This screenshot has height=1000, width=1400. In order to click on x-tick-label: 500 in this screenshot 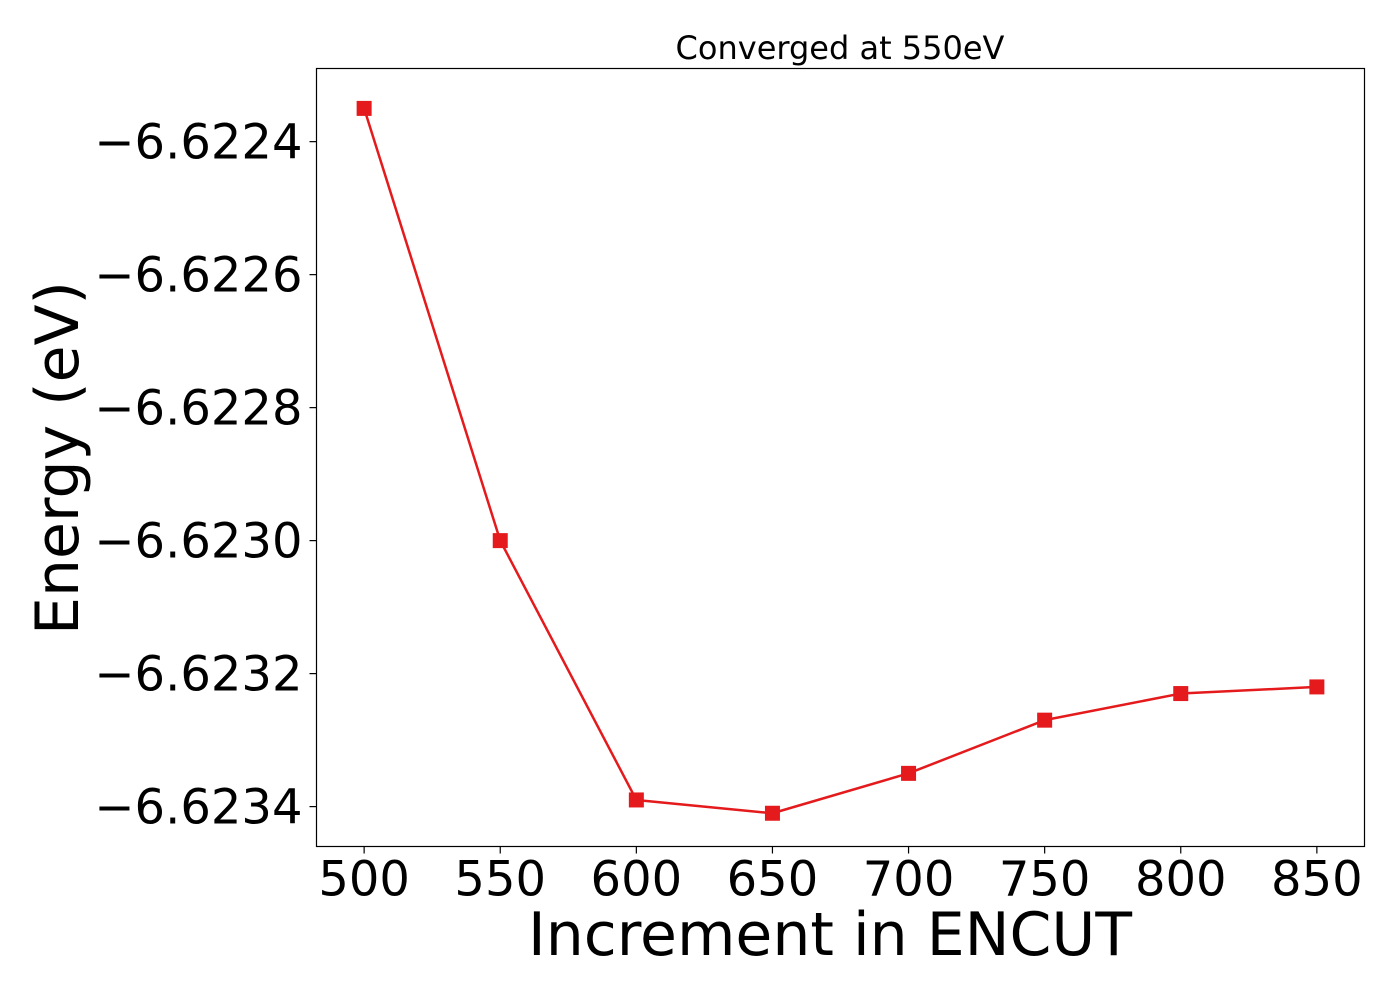, I will do `click(364, 880)`.